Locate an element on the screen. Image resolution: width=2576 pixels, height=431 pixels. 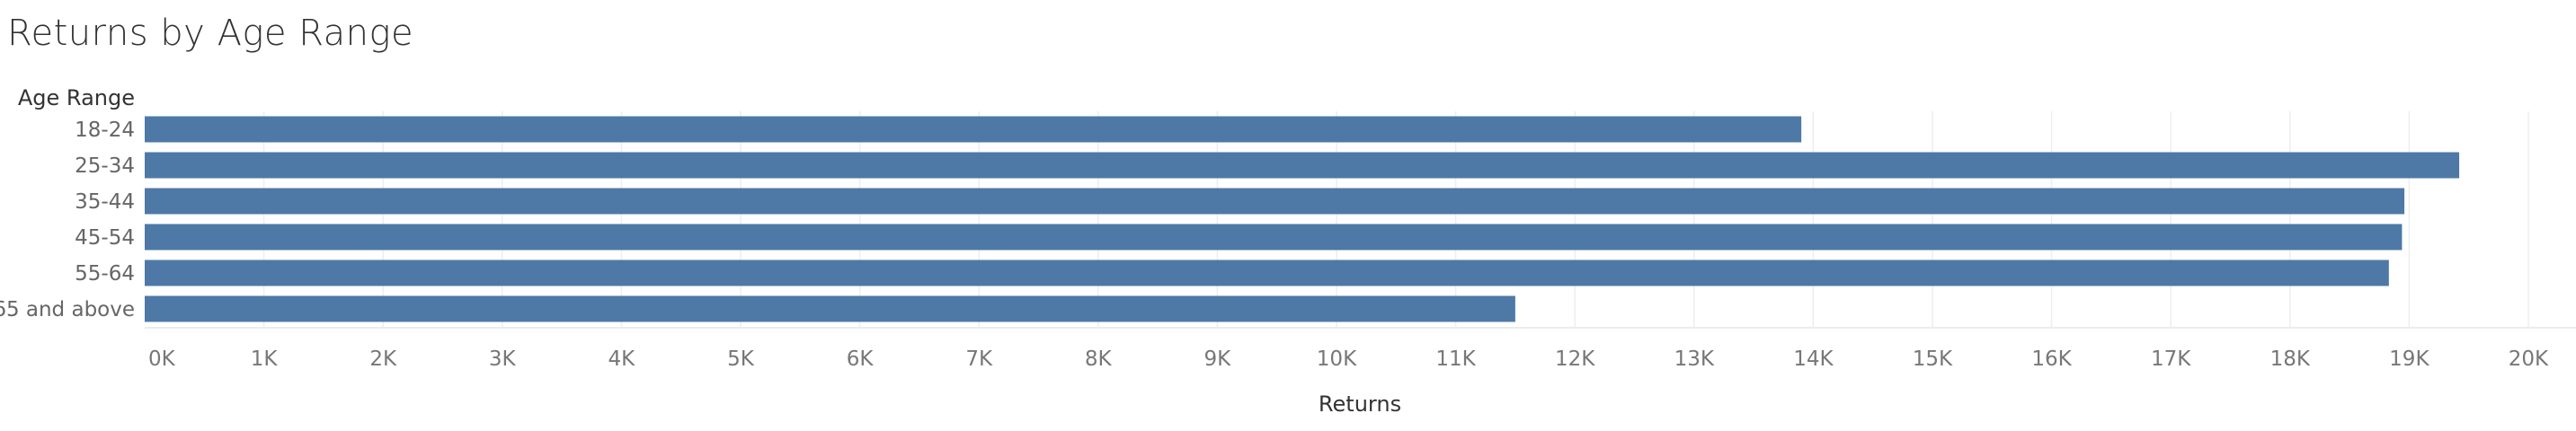
x-tick-label: 7K is located at coordinates (979, 359).